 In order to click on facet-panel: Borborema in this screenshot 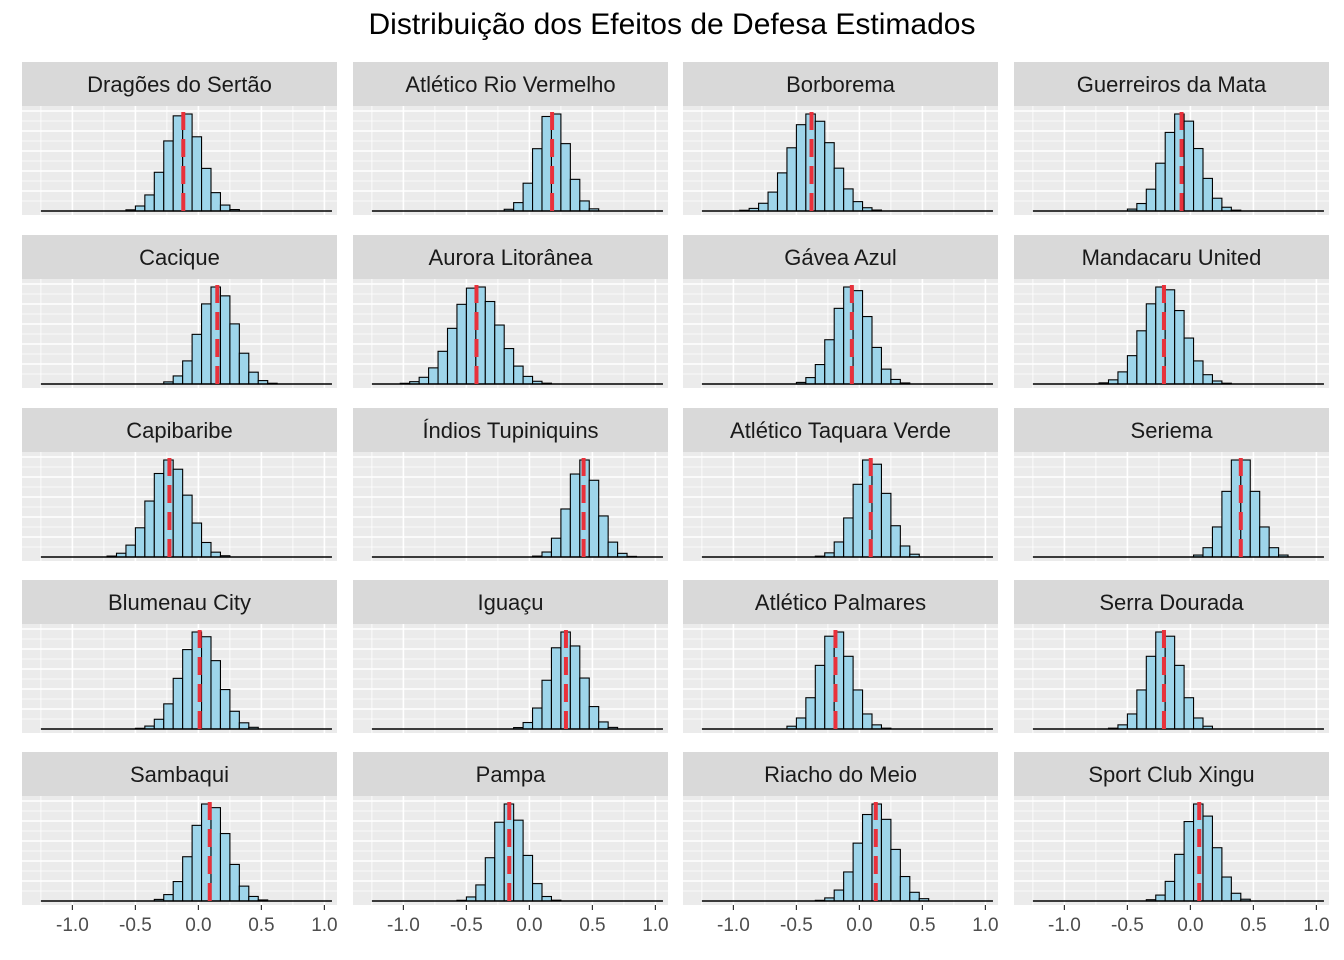, I will do `click(840, 138)`.